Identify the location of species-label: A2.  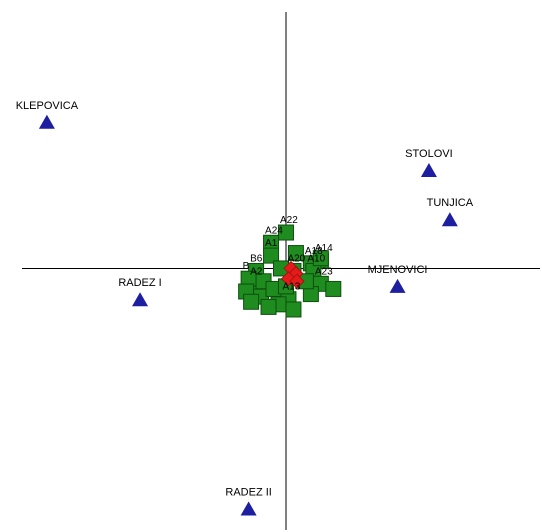
(256, 271).